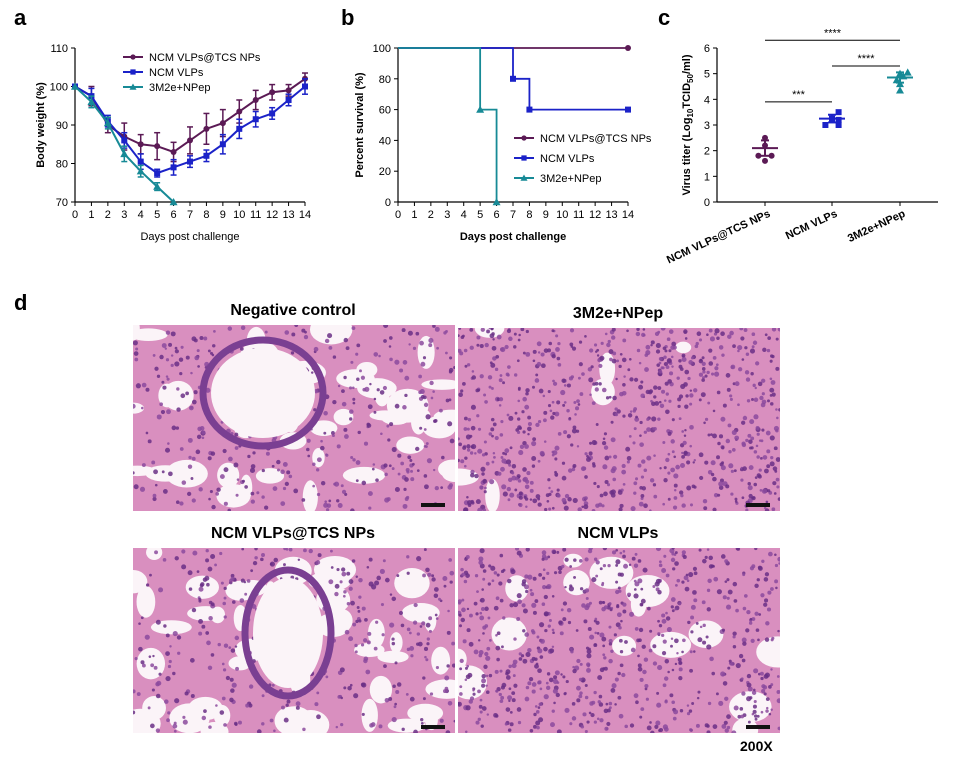 The height and width of the screenshot is (765, 967). I want to click on x-tick-label: 8, so click(529, 215).